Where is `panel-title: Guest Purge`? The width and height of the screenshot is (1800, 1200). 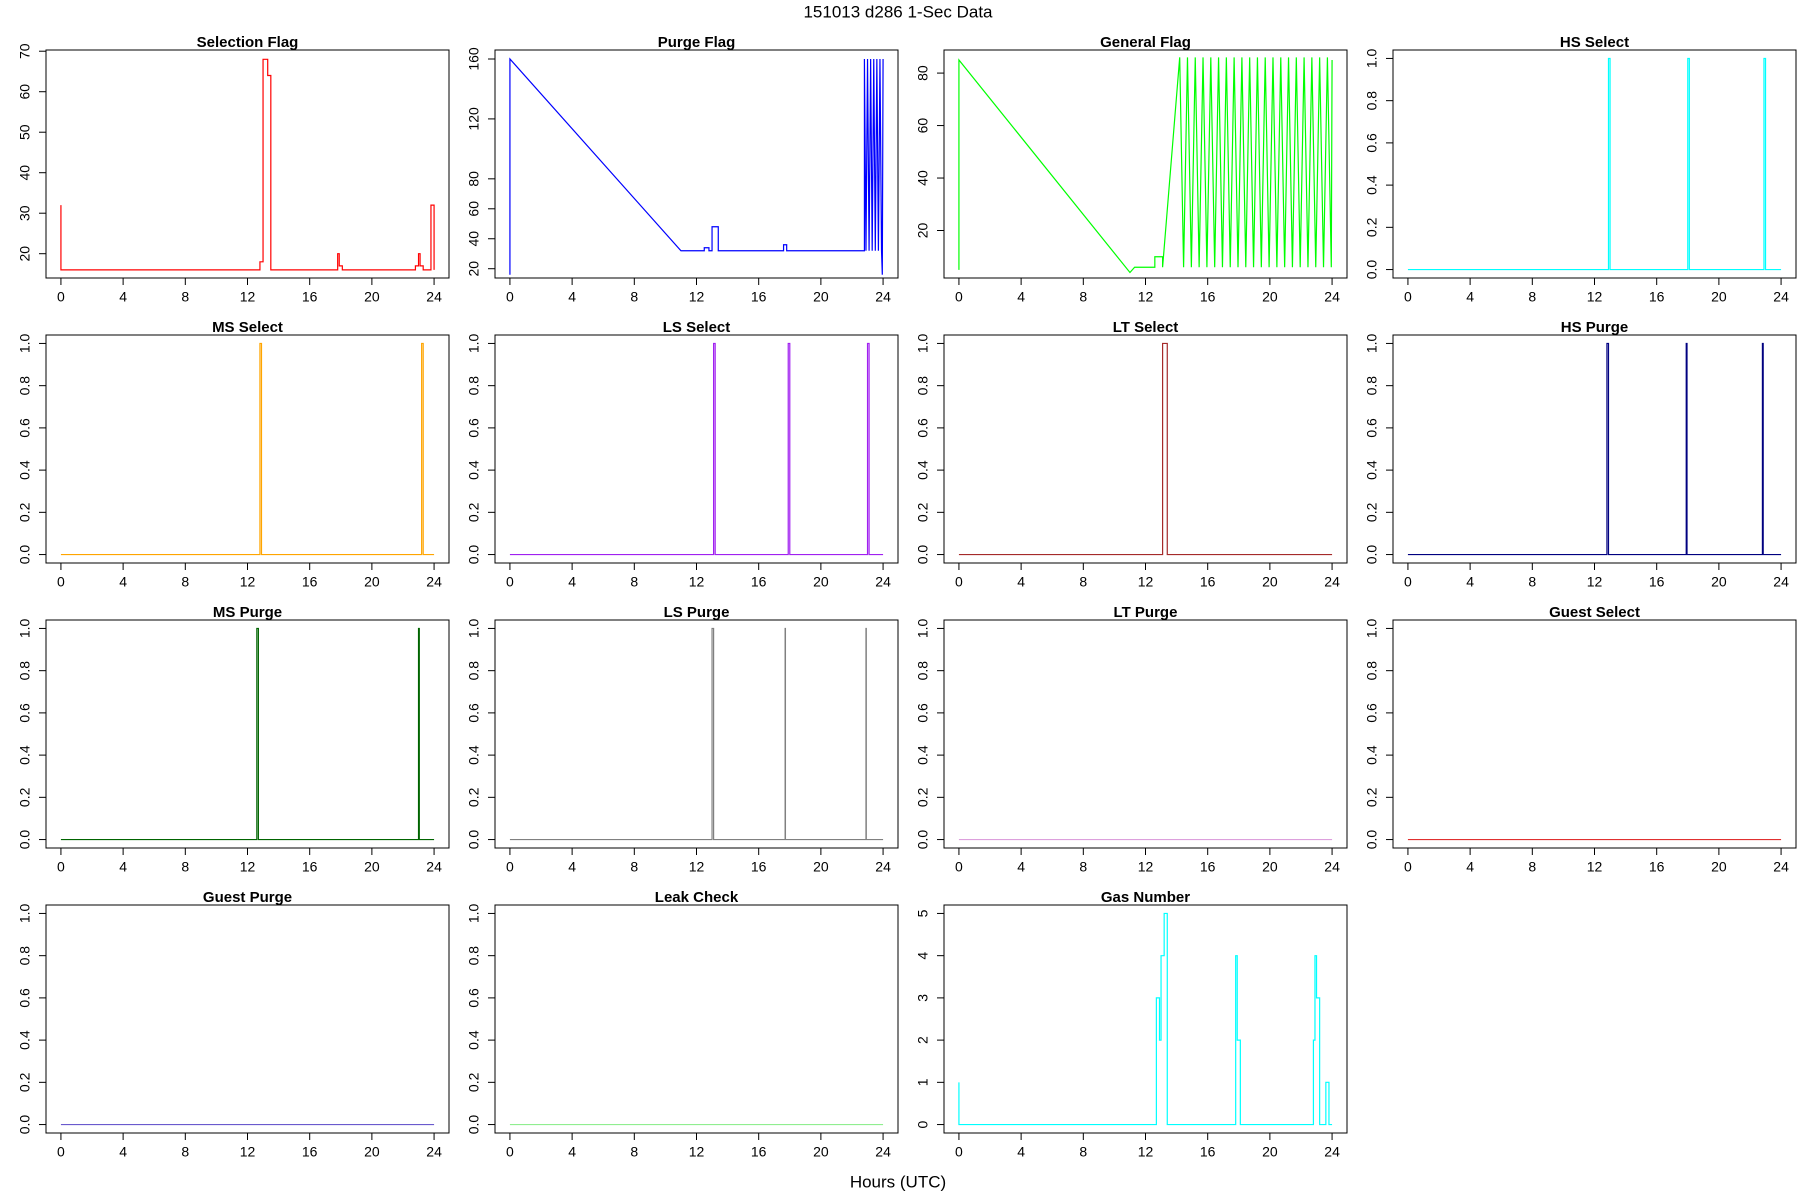
panel-title: Guest Purge is located at coordinates (247, 897).